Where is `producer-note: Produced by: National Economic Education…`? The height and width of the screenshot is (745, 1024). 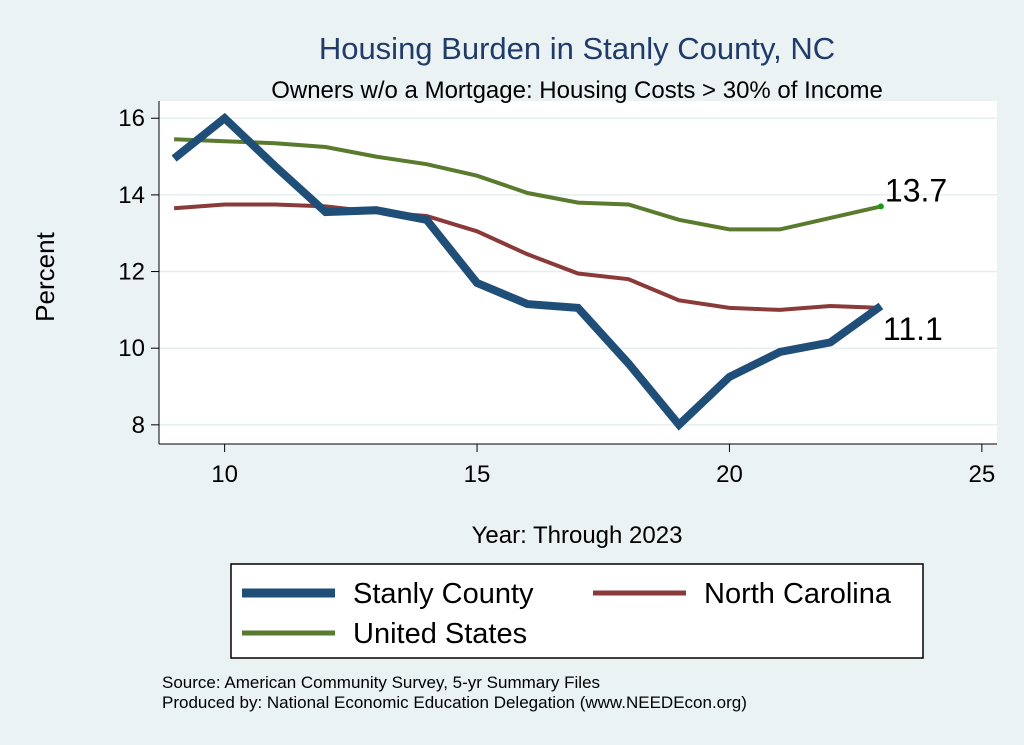
producer-note: Produced by: National Economic Education… is located at coordinates (454, 702).